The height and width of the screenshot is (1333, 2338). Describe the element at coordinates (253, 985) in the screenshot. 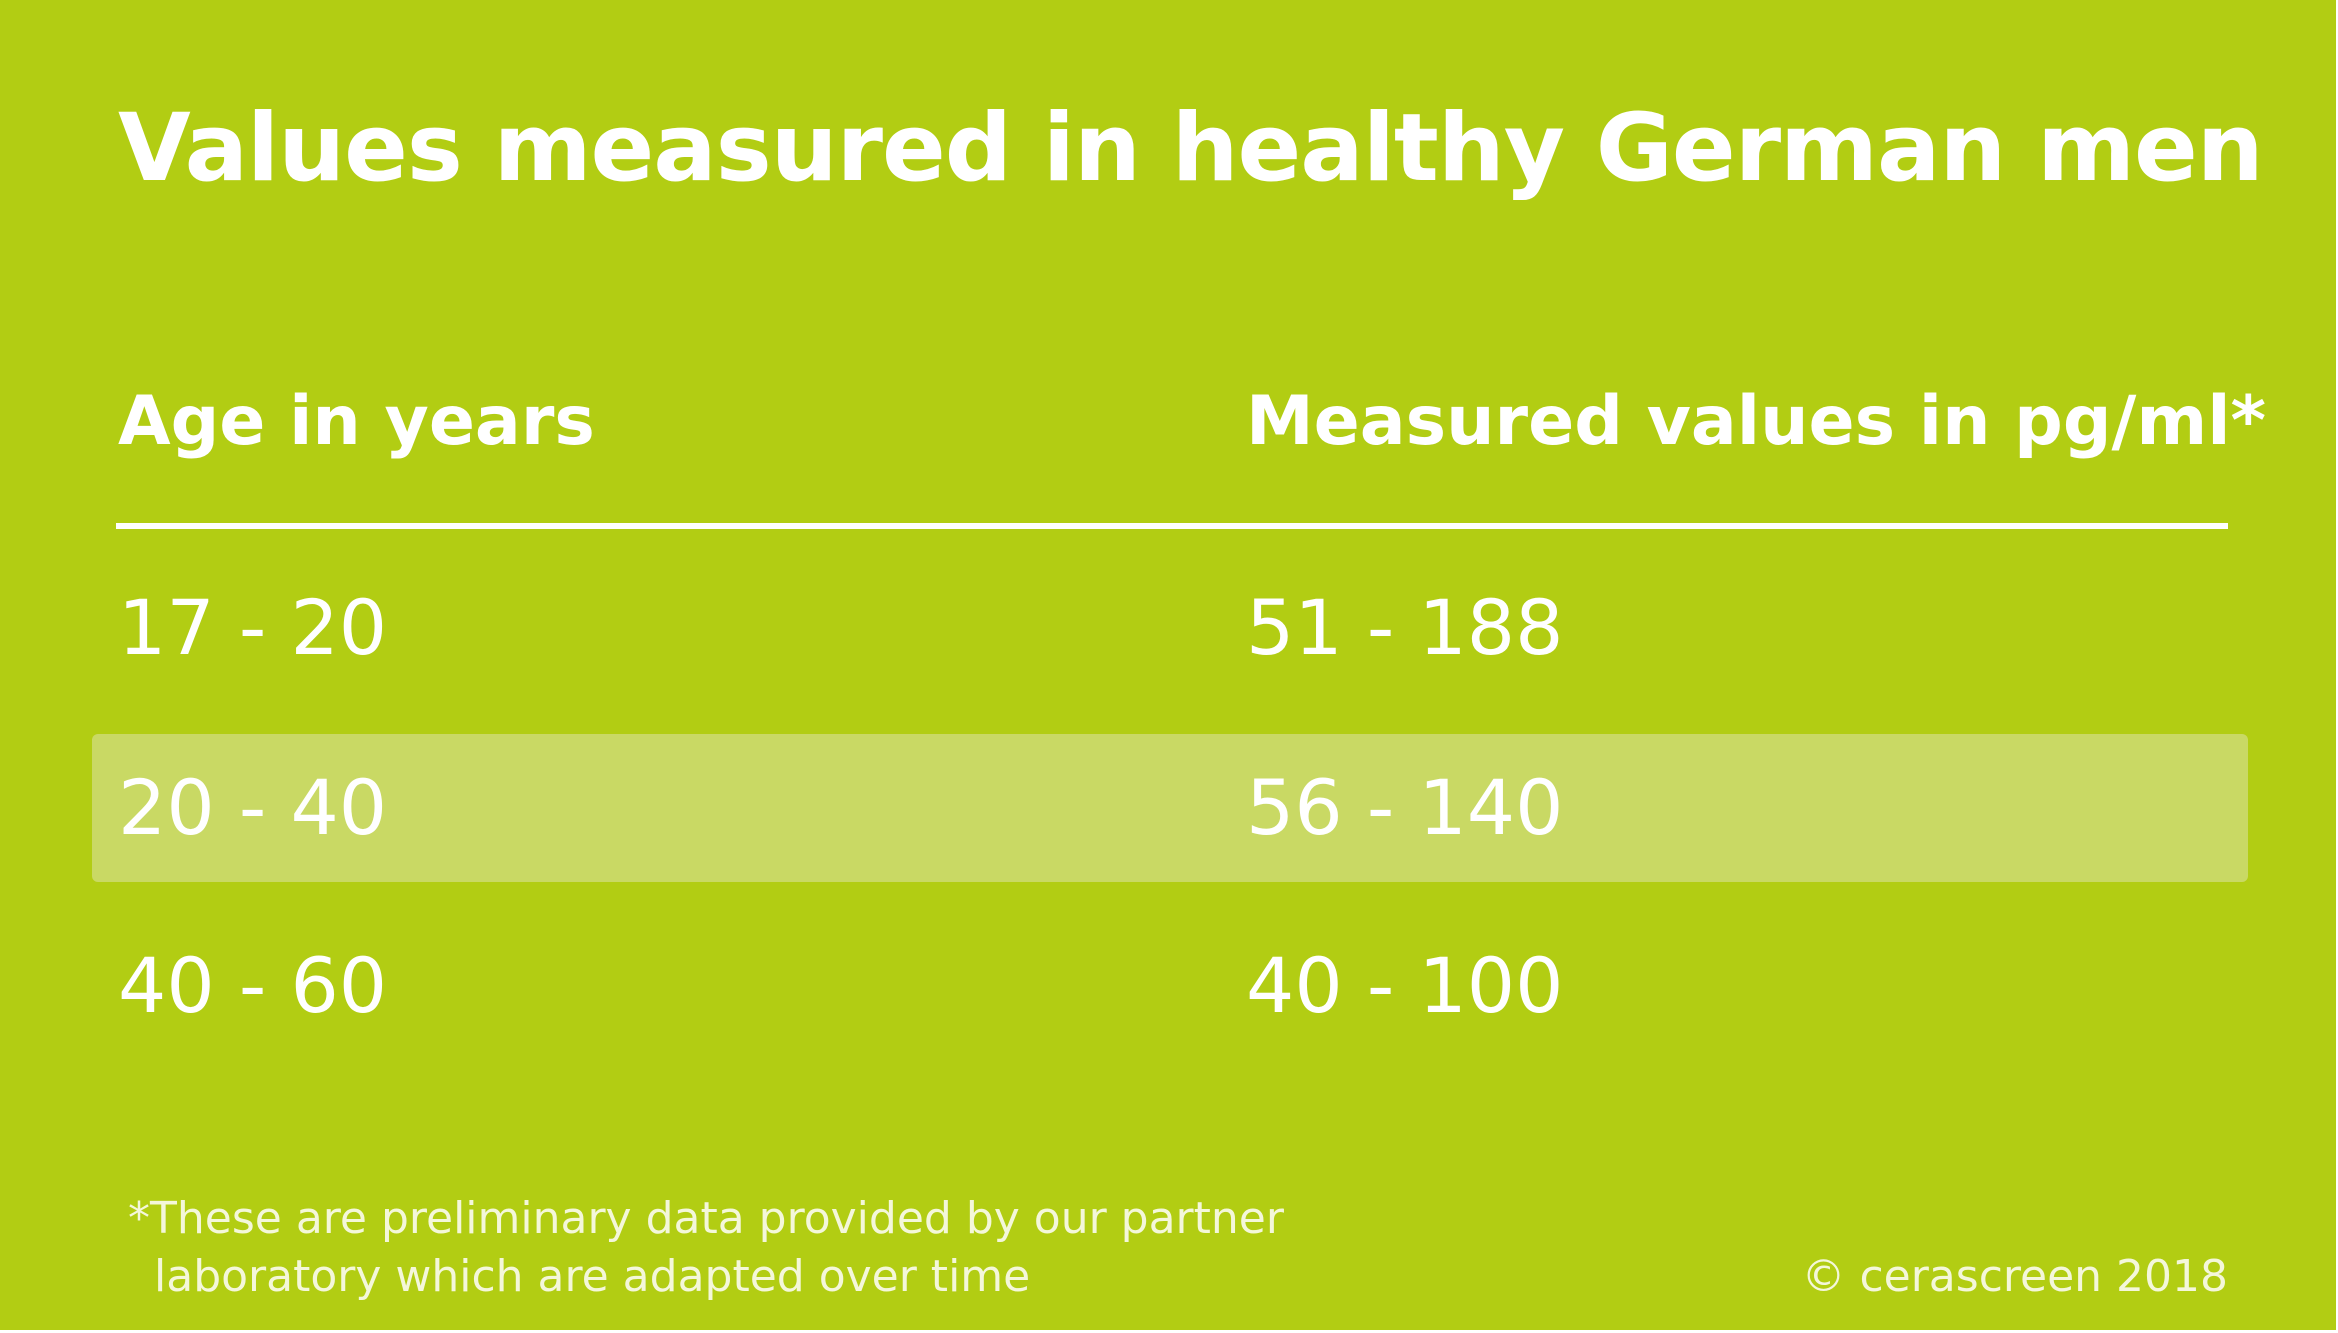

I see `age-range-cell: 40 - 60` at that location.